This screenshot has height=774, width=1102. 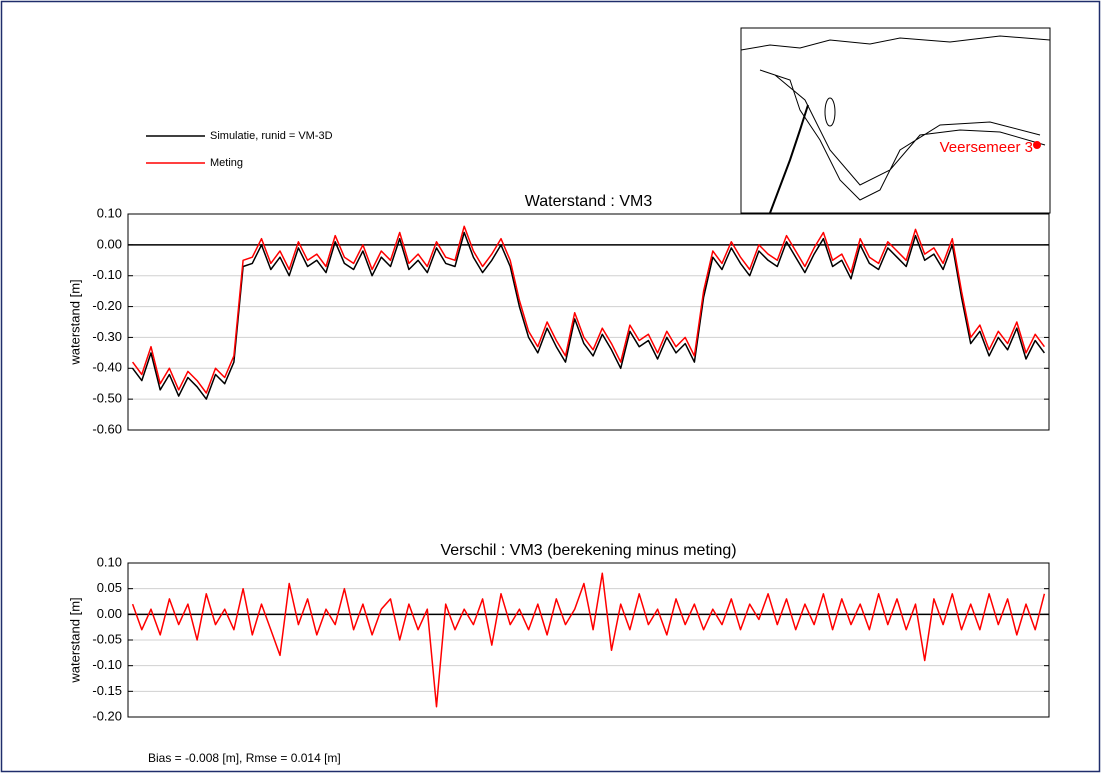 I want to click on y-tick-label: -0.40, so click(x=107, y=367).